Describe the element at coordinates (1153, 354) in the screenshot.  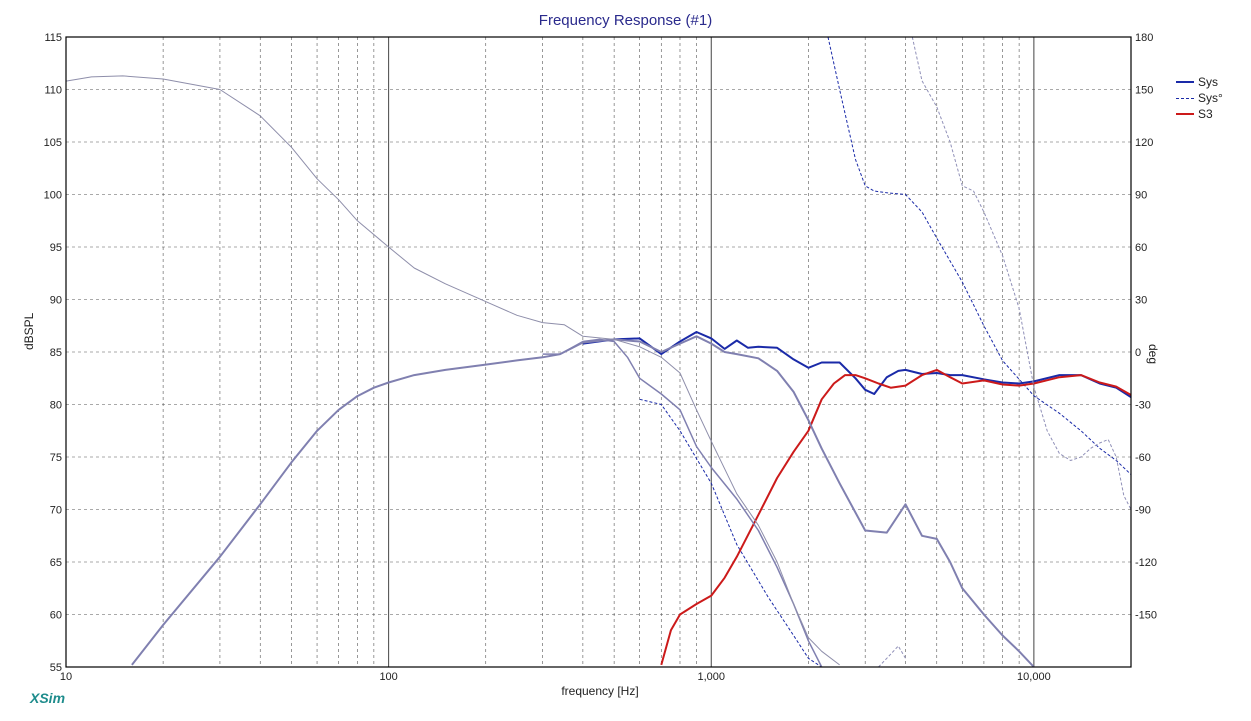
I see `y2-axis-label: deg` at that location.